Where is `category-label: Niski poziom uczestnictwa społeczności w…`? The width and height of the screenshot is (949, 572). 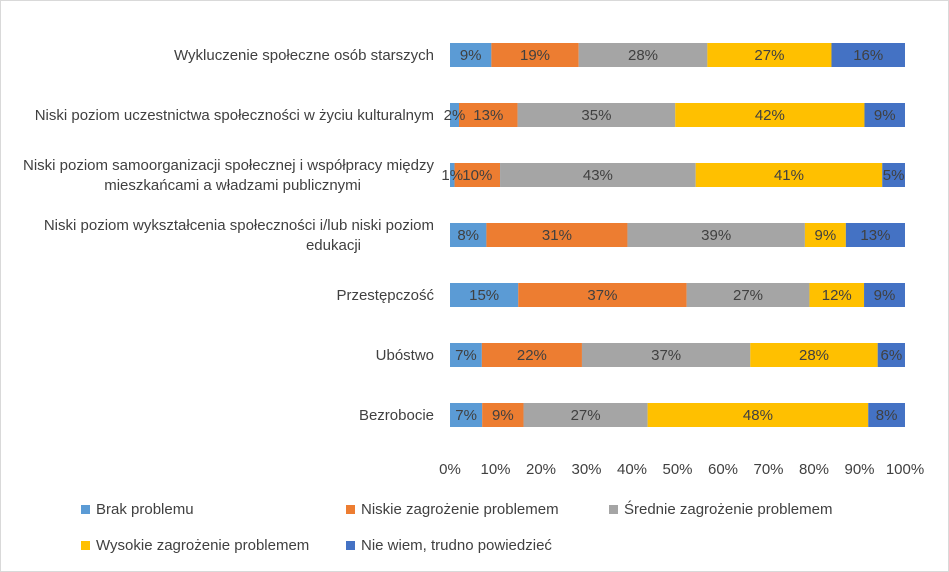 category-label: Niski poziom uczestnictwa społeczności w… is located at coordinates (234, 115).